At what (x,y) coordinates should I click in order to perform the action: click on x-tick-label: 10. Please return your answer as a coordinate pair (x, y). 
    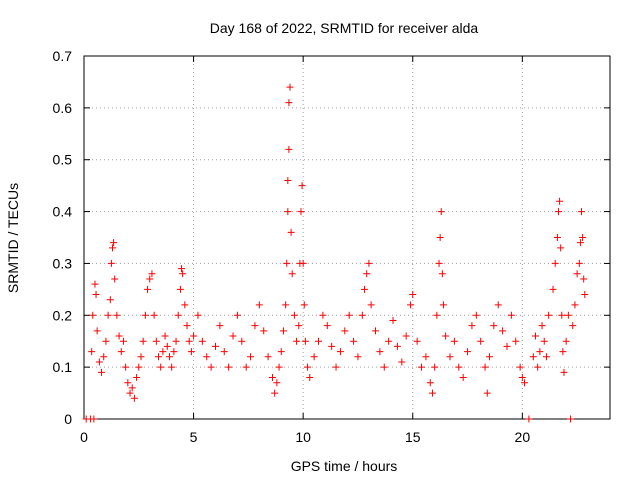
    Looking at the image, I should click on (303, 437).